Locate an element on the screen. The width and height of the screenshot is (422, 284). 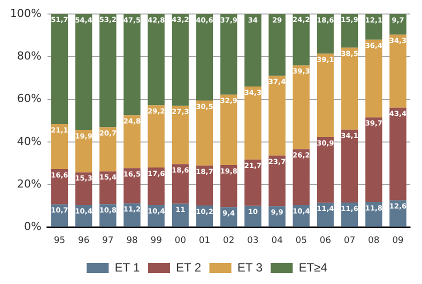
x-tick-label: 99 is located at coordinates (156, 241).